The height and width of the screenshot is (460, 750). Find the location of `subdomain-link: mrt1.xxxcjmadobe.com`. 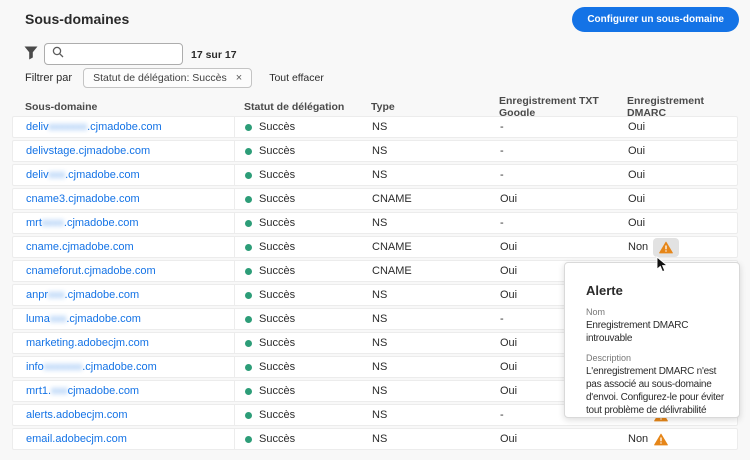

subdomain-link: mrt1.xxxcjmadobe.com is located at coordinates (83, 391).